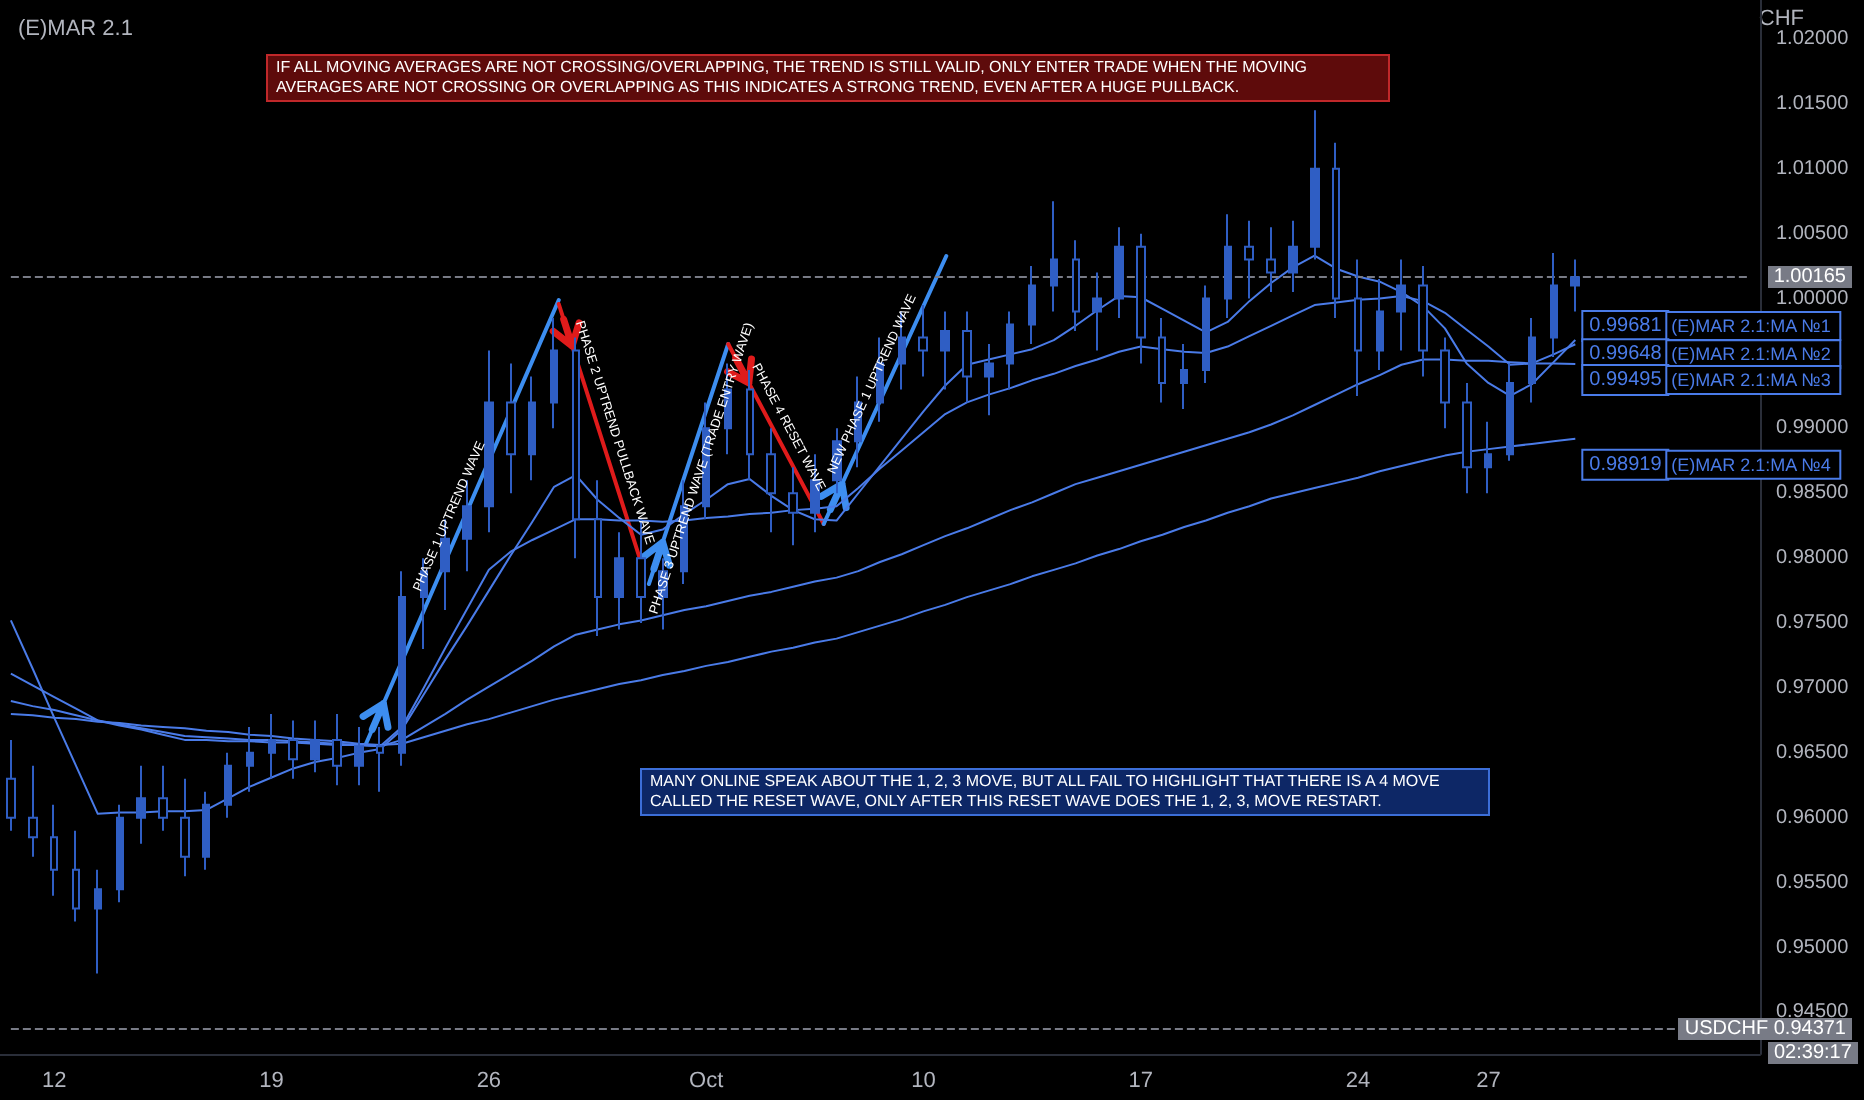 The image size is (1864, 1100). Describe the element at coordinates (1813, 38) in the screenshot. I see `y-tick-label: 1.02000` at that location.